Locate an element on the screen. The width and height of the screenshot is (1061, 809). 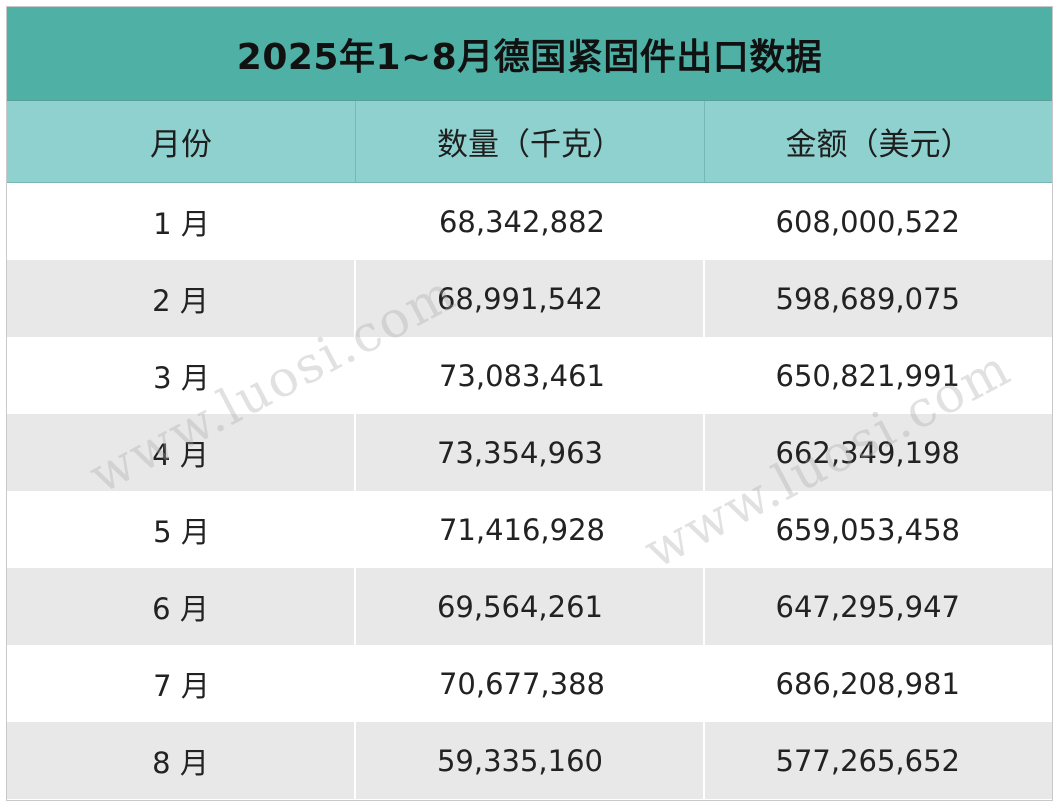
cell-amount: 598,689,075 is located at coordinates (868, 298).